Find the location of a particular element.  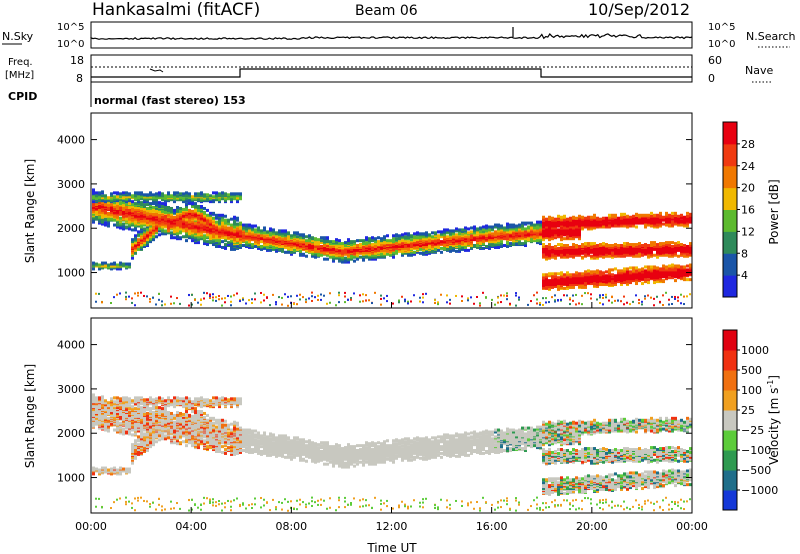

cpid-text: normal (fast stereo) 153 is located at coordinates (170, 100).